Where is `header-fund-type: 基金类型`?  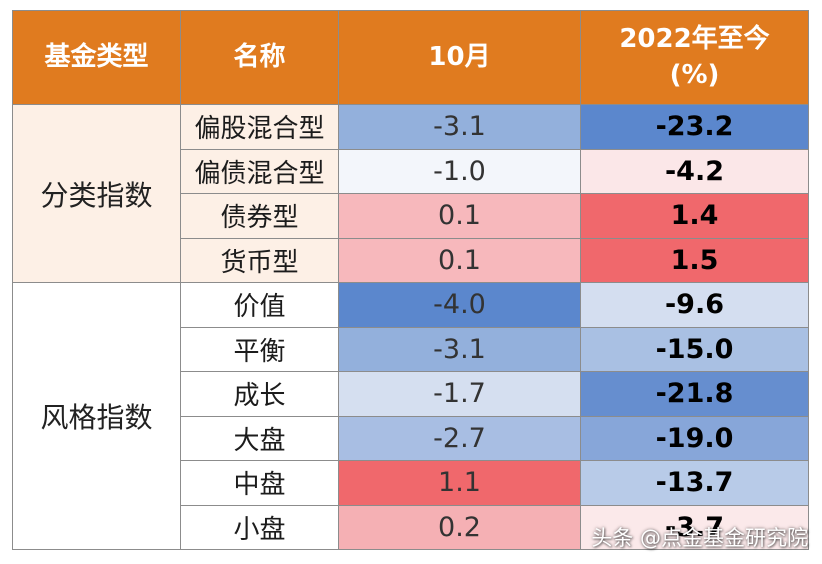
header-fund-type: 基金类型 is located at coordinates (96, 57).